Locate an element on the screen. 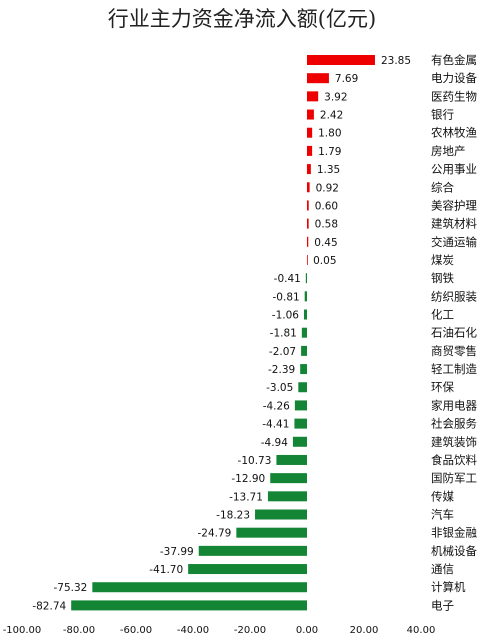 Image resolution: width=484 pixels, height=642 pixels. category-label-18: 轻工制造 is located at coordinates (454, 369).